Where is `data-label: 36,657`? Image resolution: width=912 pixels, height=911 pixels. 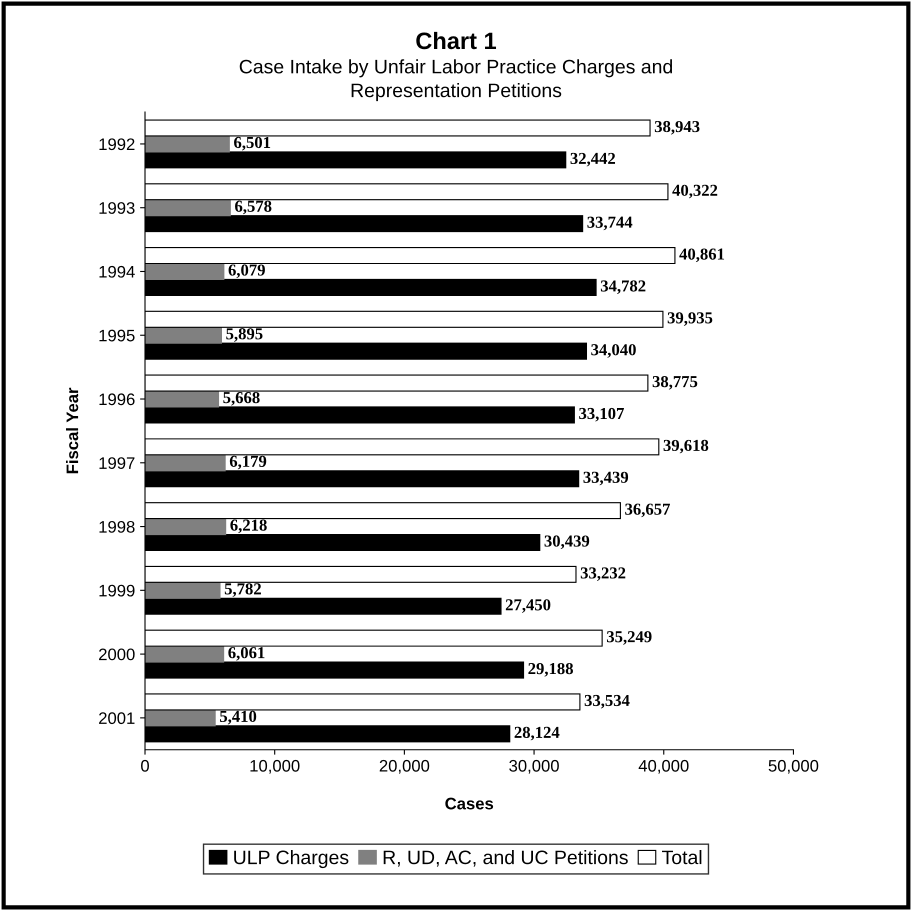
data-label: 36,657 is located at coordinates (647, 511).